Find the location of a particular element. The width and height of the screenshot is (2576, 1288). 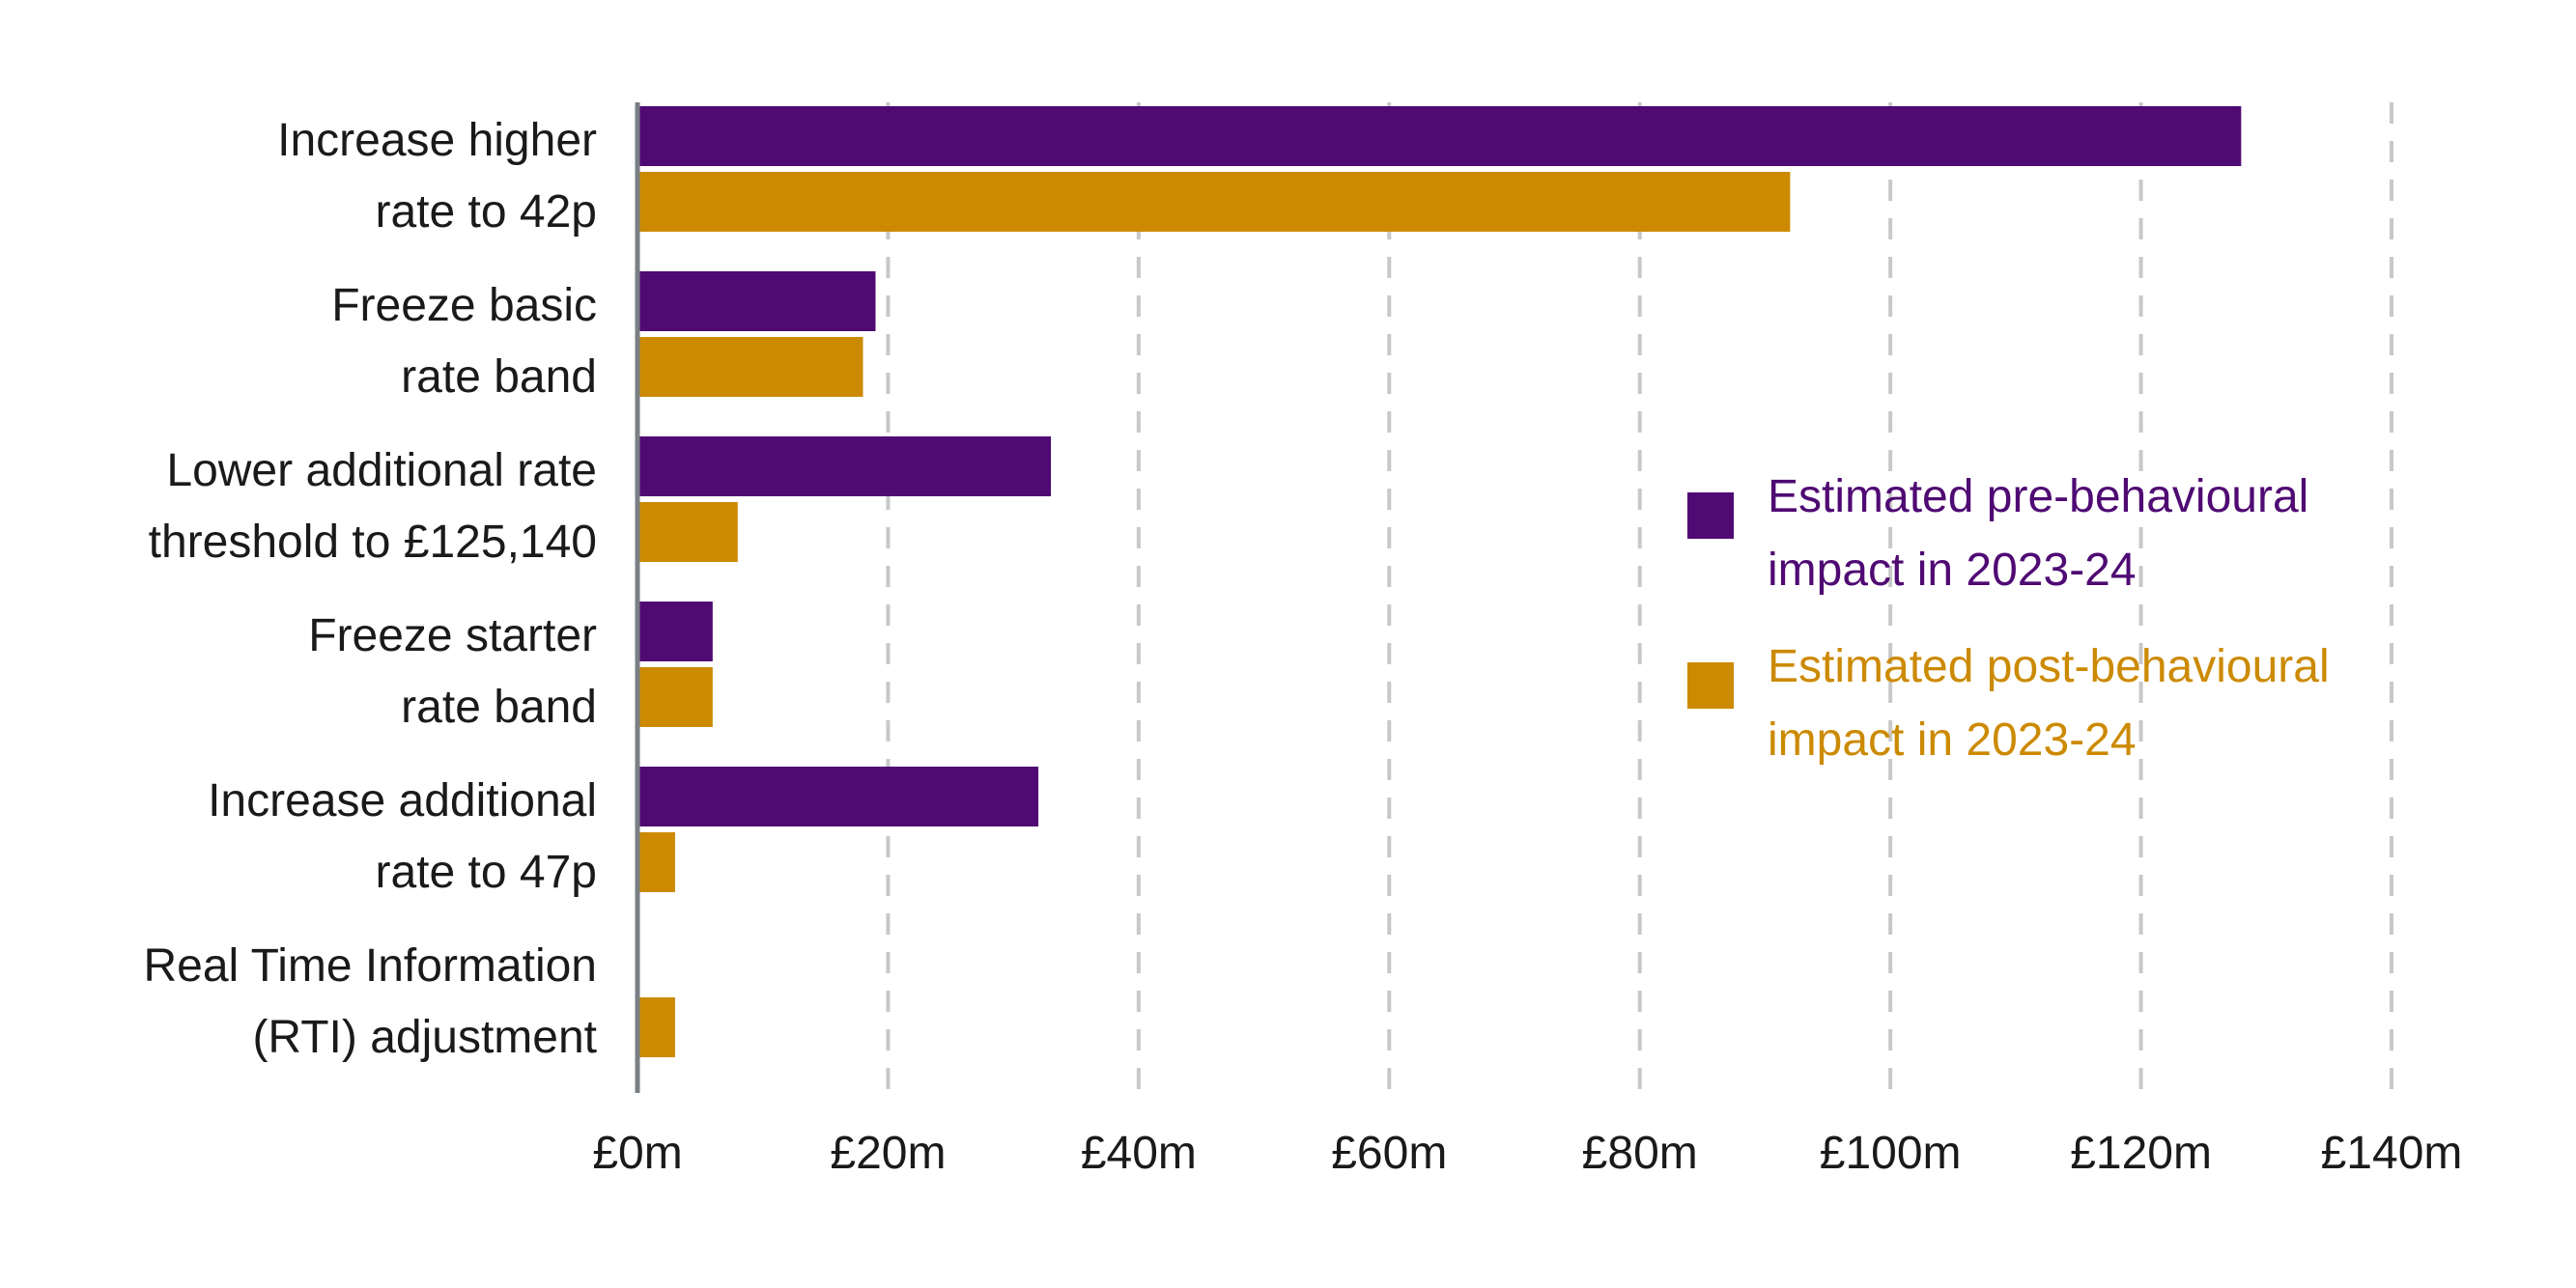

category-label: Increase higher is located at coordinates (437, 141).